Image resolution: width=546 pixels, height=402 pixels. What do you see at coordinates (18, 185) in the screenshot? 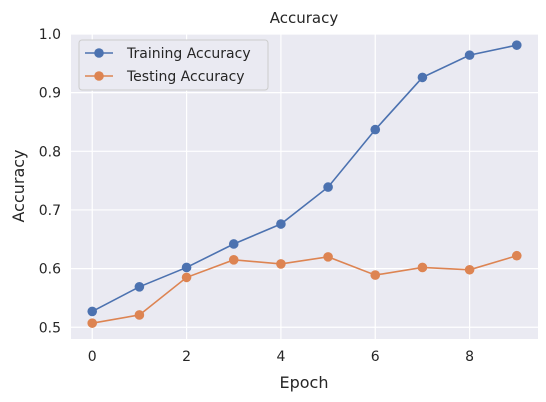
I see `y-axis-title: Accuracy` at bounding box center [18, 185].